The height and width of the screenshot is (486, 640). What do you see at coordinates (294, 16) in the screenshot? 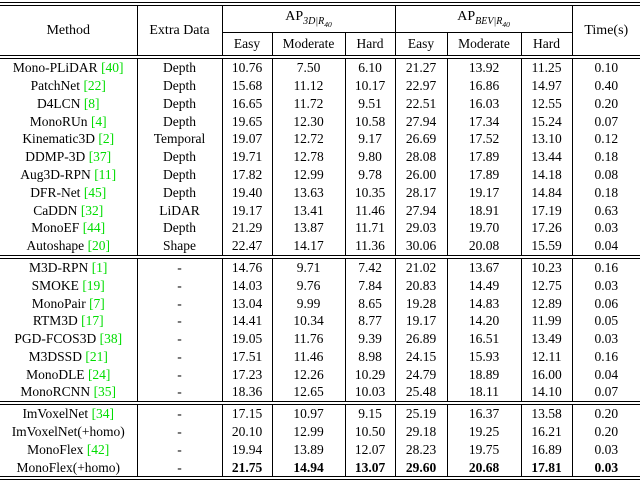
I see `ap3d-label: AP` at bounding box center [294, 16].